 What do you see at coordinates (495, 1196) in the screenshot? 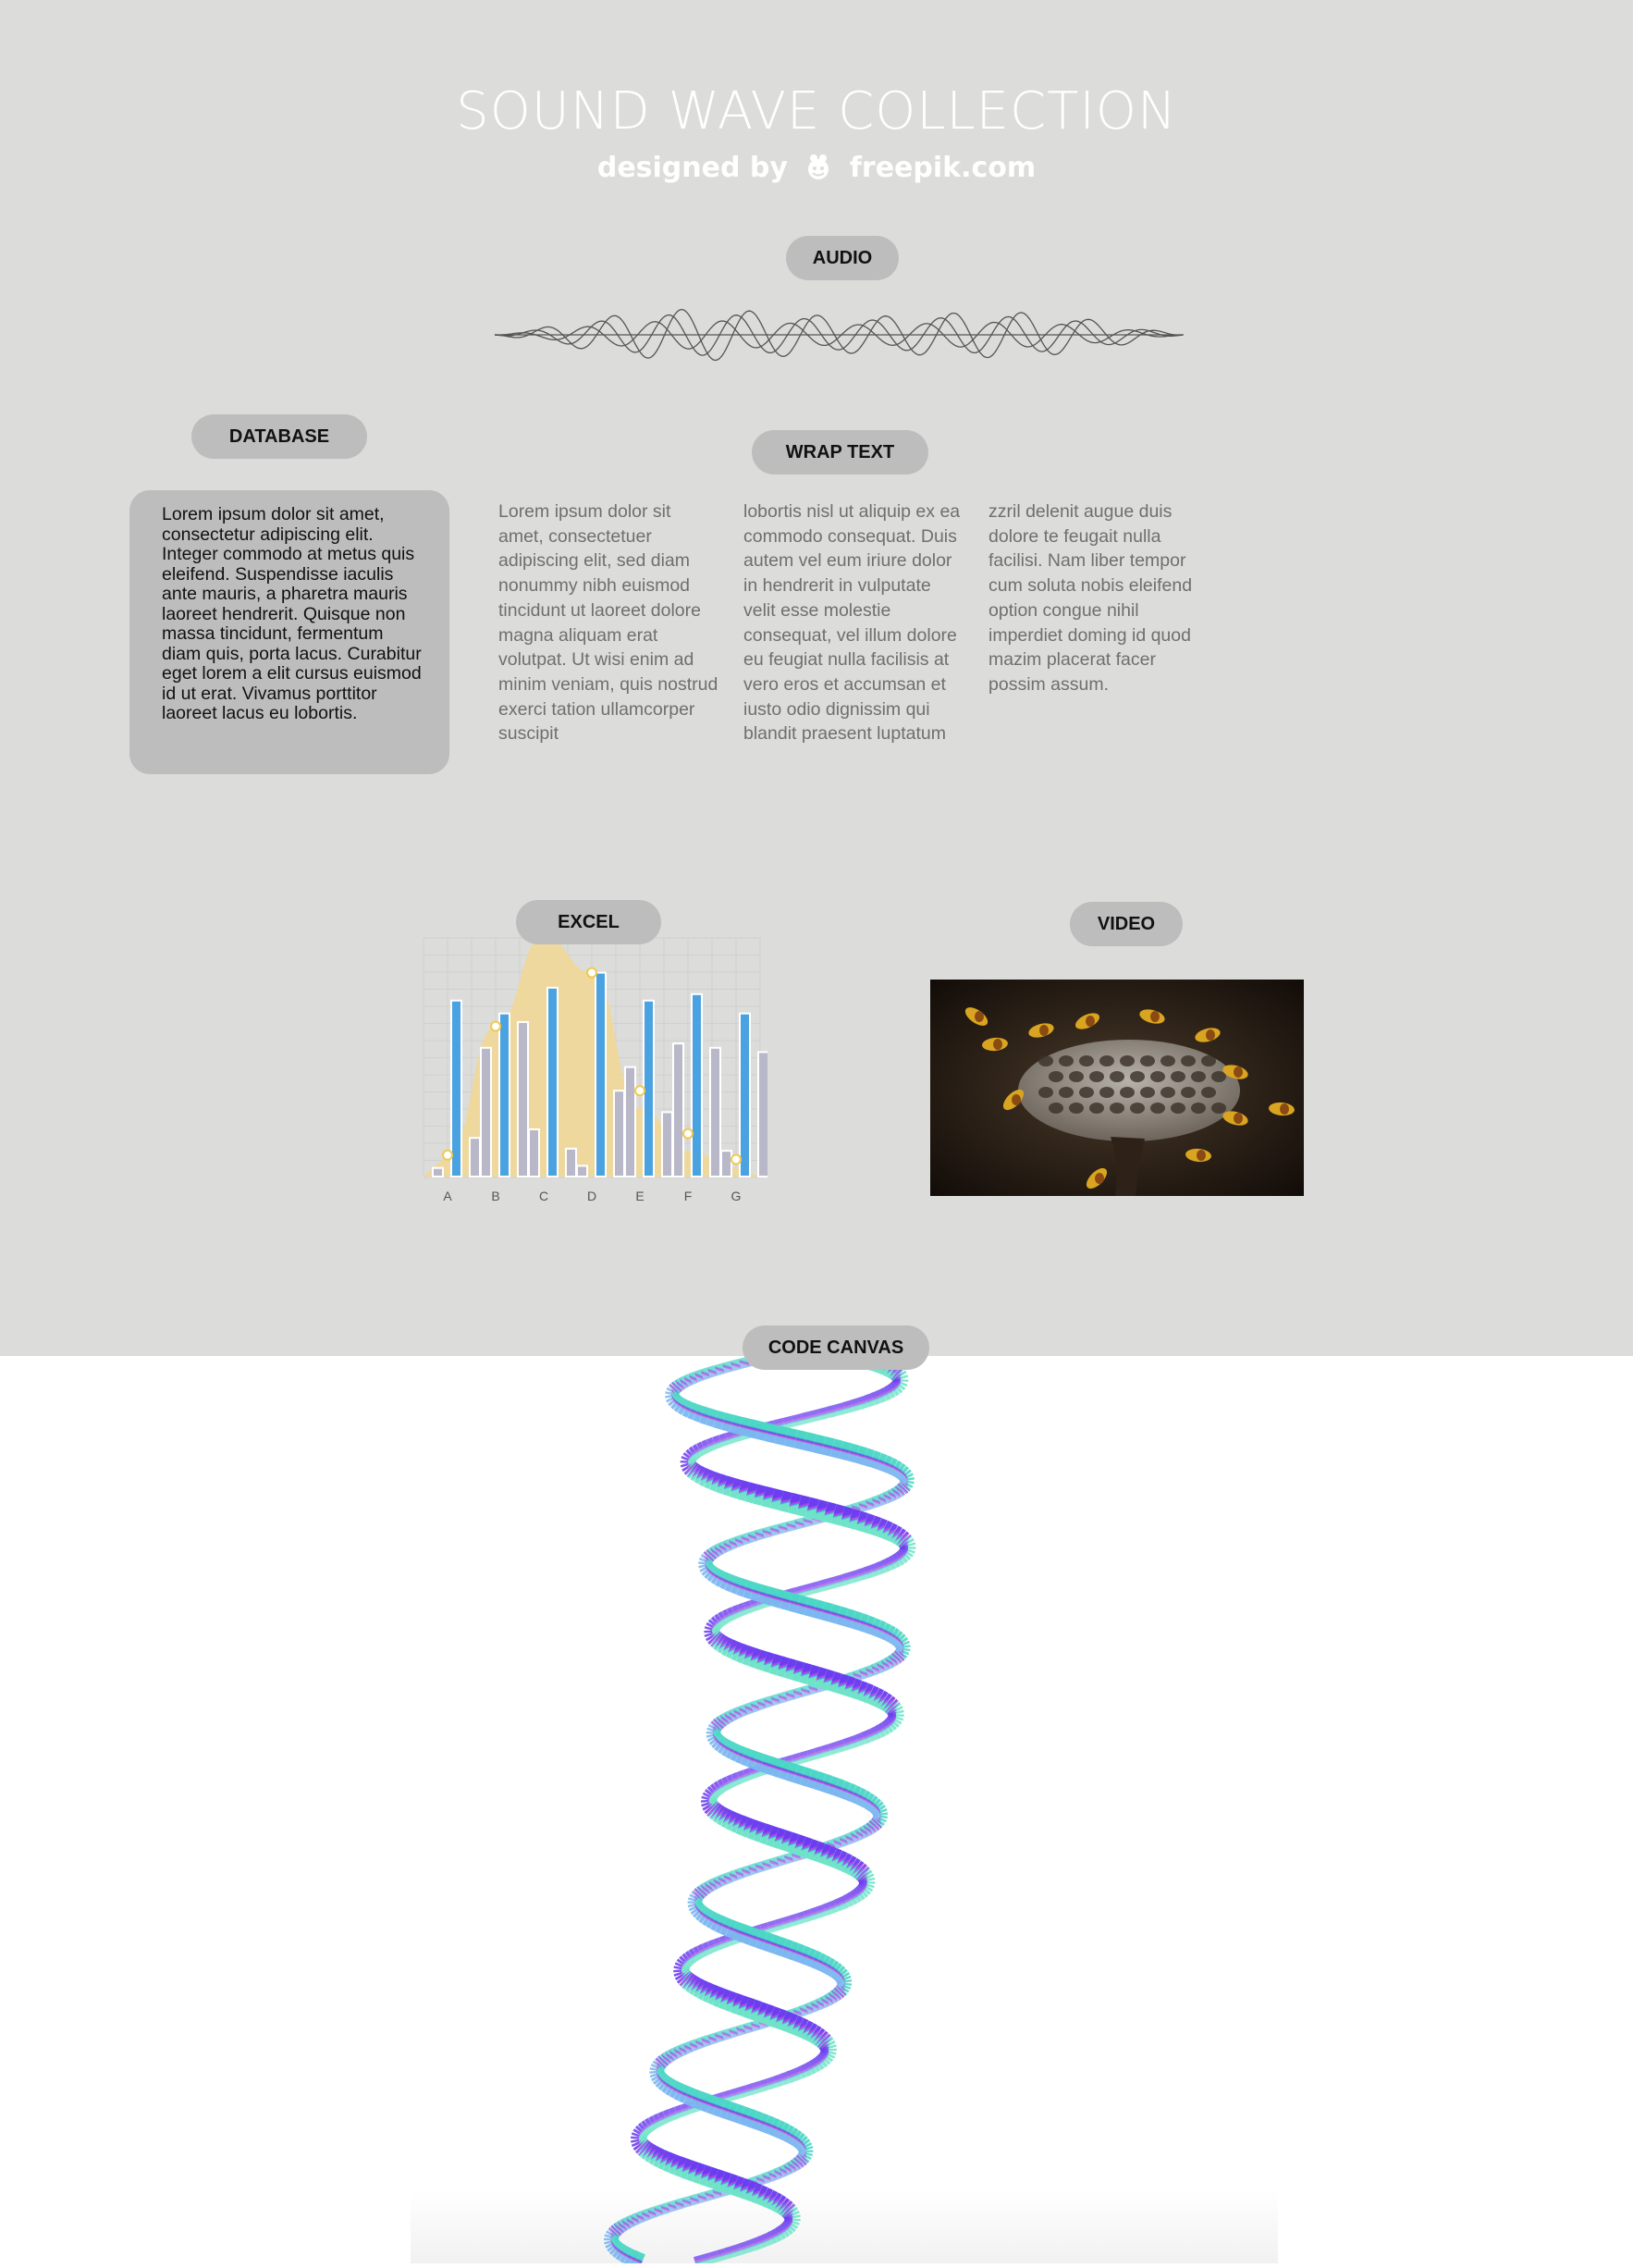
I see `x-tick-label: B` at bounding box center [495, 1196].